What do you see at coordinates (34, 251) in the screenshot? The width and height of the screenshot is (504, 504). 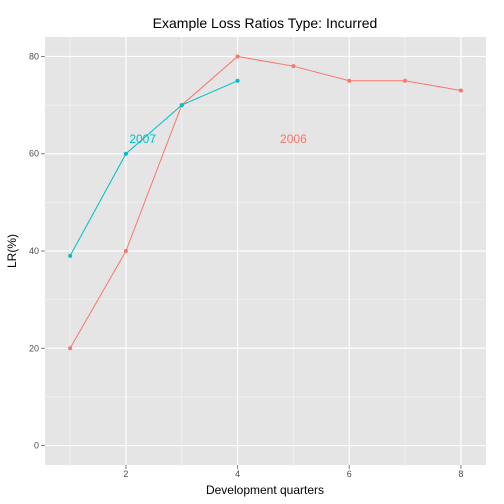 I see `y-tick-label: 40` at bounding box center [34, 251].